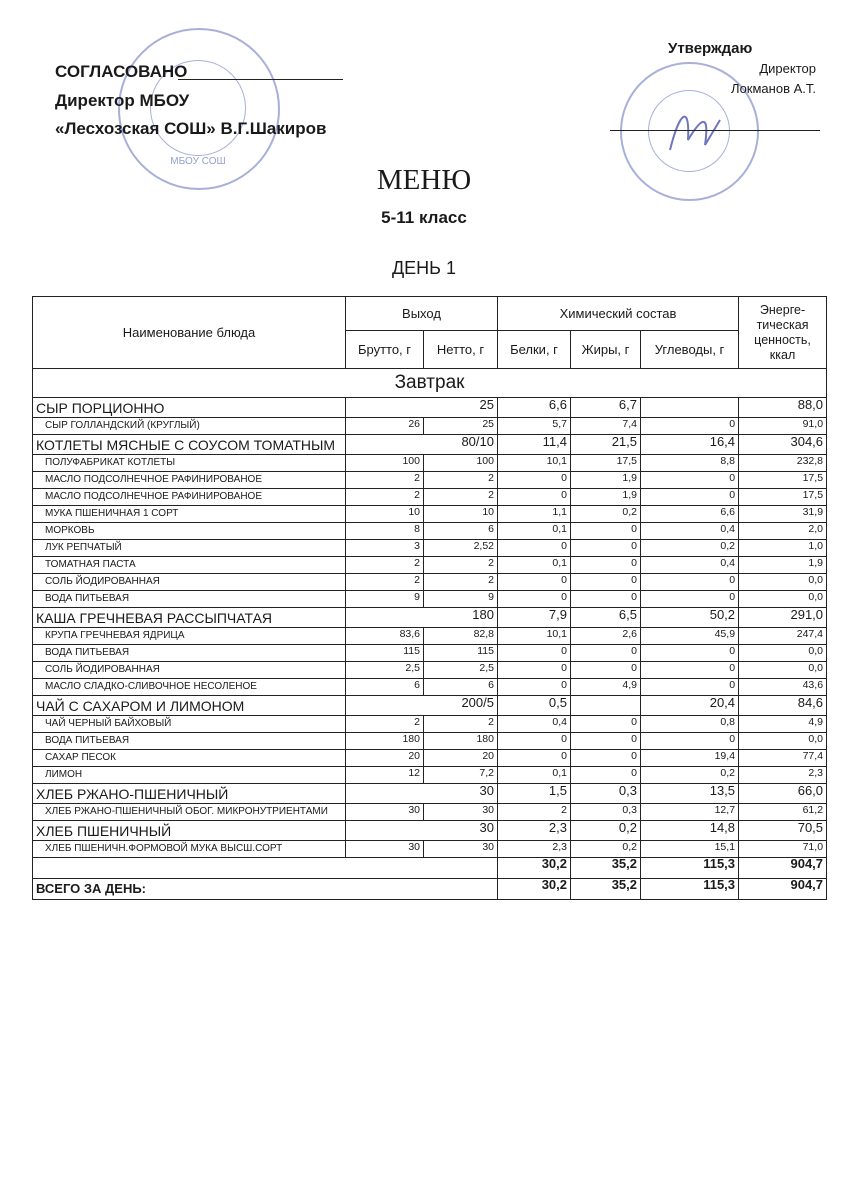 The height and width of the screenshot is (1200, 848). What do you see at coordinates (189, 426) in the screenshot?
I see `row-name: СЫР ГОЛЛАНДСКИЙ (КРУГЛЫЙ)` at bounding box center [189, 426].